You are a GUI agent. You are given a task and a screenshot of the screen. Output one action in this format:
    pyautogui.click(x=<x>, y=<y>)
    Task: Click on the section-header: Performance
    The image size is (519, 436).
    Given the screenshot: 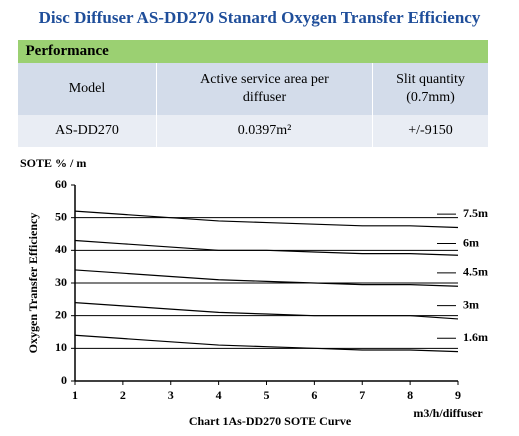 What is the action you would take?
    pyautogui.click(x=252, y=51)
    